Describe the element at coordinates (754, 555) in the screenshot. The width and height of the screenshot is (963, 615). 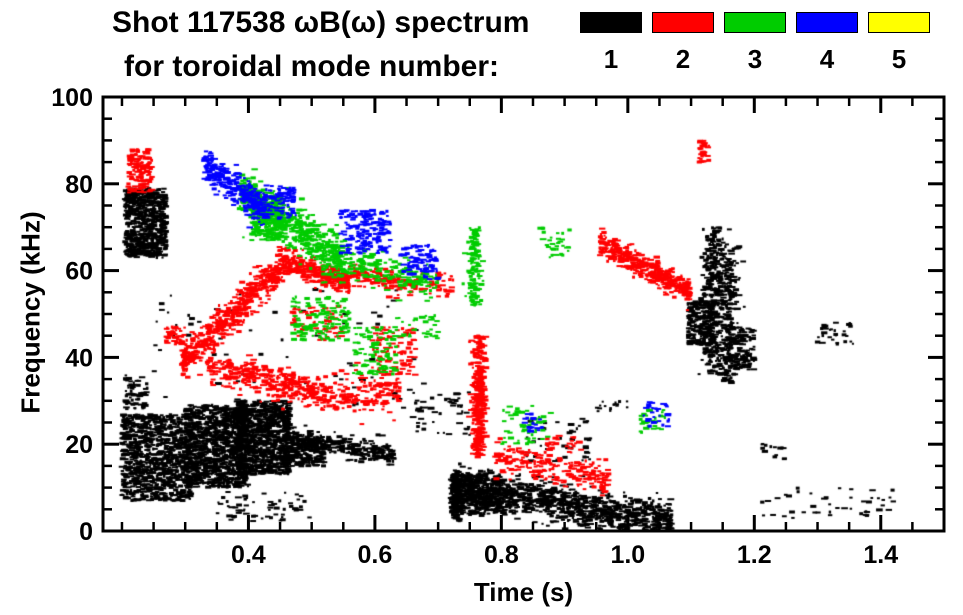
I see `x-tick-label: 1.2` at that location.